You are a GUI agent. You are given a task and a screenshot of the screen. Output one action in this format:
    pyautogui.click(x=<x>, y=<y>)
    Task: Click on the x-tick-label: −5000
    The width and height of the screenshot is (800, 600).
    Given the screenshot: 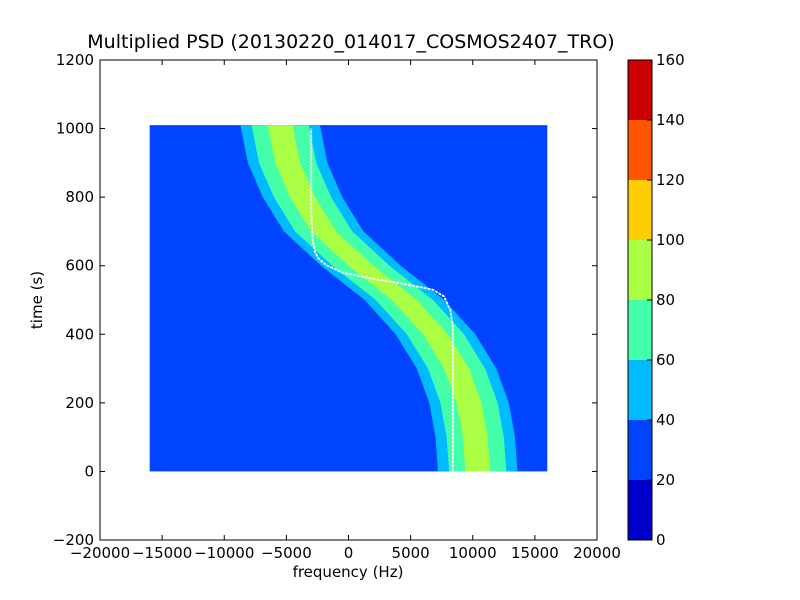 What is the action you would take?
    pyautogui.click(x=286, y=553)
    